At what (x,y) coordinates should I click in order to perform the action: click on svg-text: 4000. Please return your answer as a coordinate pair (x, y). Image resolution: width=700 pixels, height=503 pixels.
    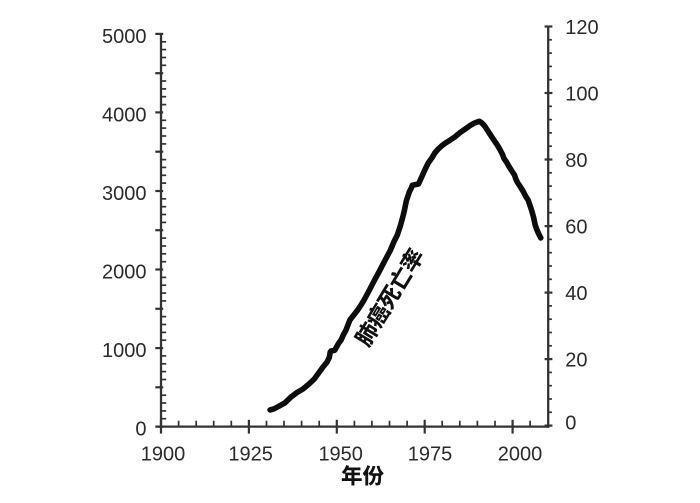
    Looking at the image, I should click on (124, 115).